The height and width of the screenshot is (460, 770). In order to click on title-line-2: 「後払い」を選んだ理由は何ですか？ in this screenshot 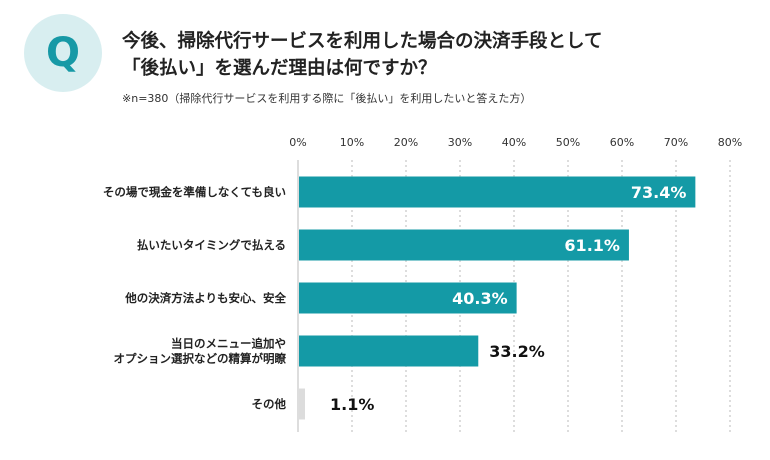, I will do `click(279, 68)`.